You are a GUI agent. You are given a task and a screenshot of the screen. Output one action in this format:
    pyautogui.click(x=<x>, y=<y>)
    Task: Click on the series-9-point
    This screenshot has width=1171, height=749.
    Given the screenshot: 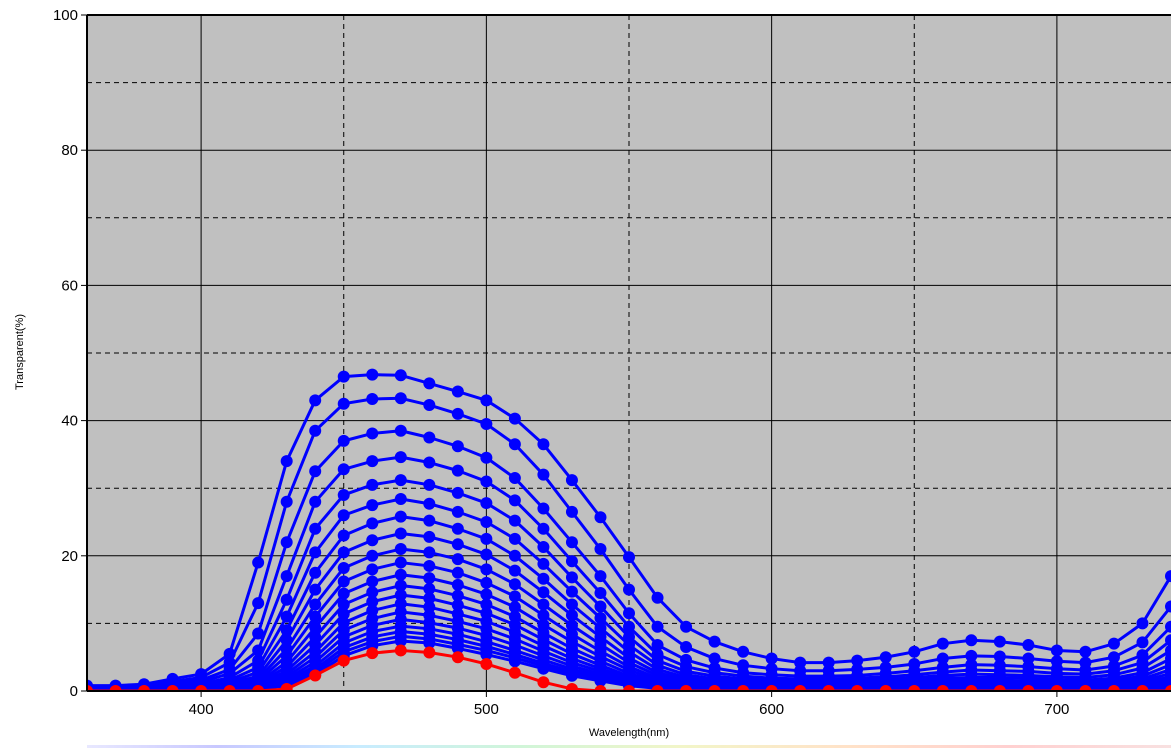 What is the action you would take?
    pyautogui.click(x=486, y=569)
    